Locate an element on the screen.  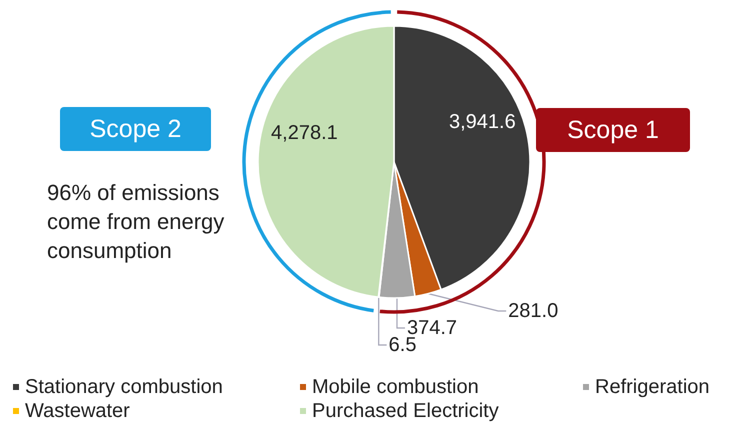
text: 96% of emissions come from energy consumption is located at coordinates (136, 222).